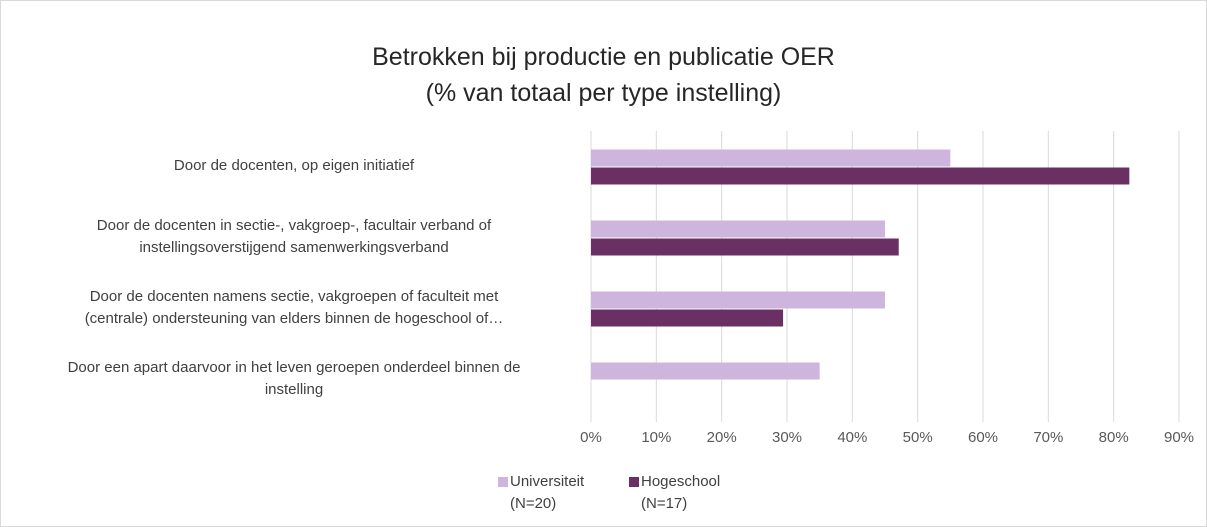 The width and height of the screenshot is (1207, 527). What do you see at coordinates (983, 437) in the screenshot?
I see `x-tick-label: 60%` at bounding box center [983, 437].